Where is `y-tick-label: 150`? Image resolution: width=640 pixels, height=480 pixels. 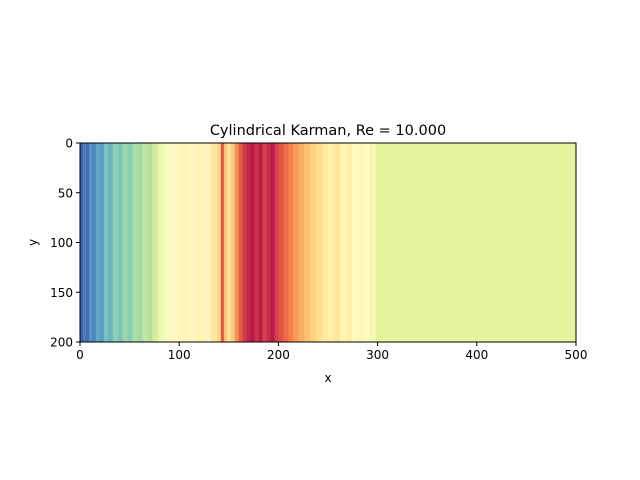 y-tick-label: 150 is located at coordinates (61, 293).